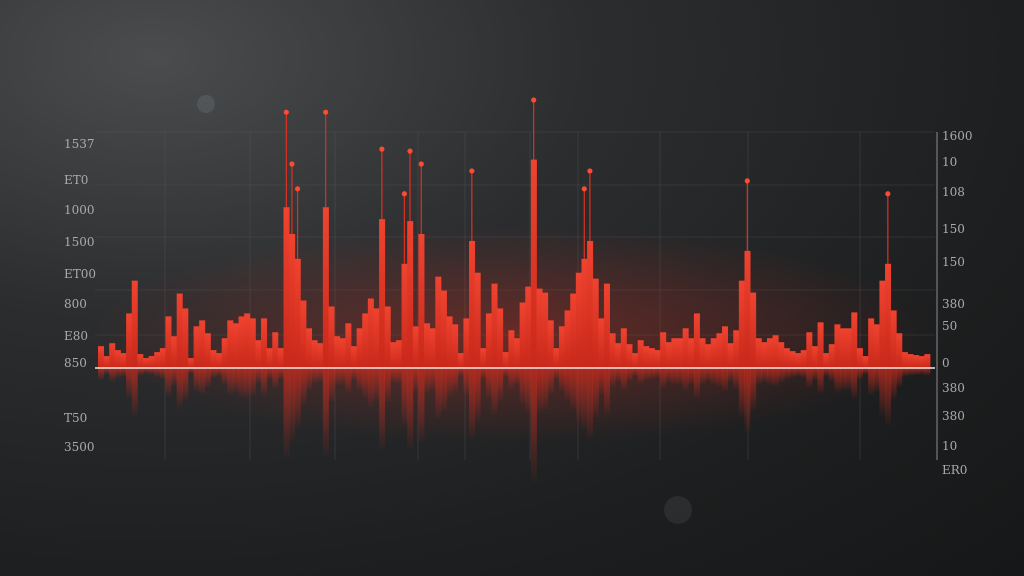 Image resolution: width=1024 pixels, height=576 pixels. What do you see at coordinates (957, 303) in the screenshot?
I see `right-axis: 1600 10 108 150 150 380 50 0 380 380 10 ER0` at bounding box center [957, 303].